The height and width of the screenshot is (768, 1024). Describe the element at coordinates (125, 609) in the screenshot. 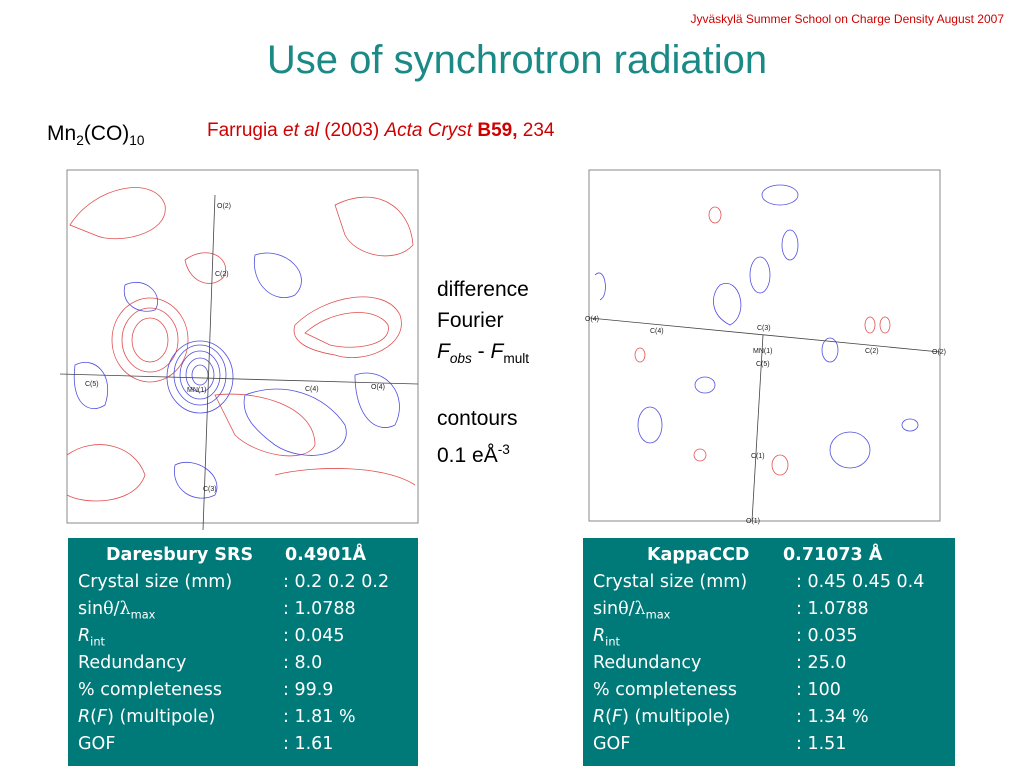

I see `label-part: λ` at that location.